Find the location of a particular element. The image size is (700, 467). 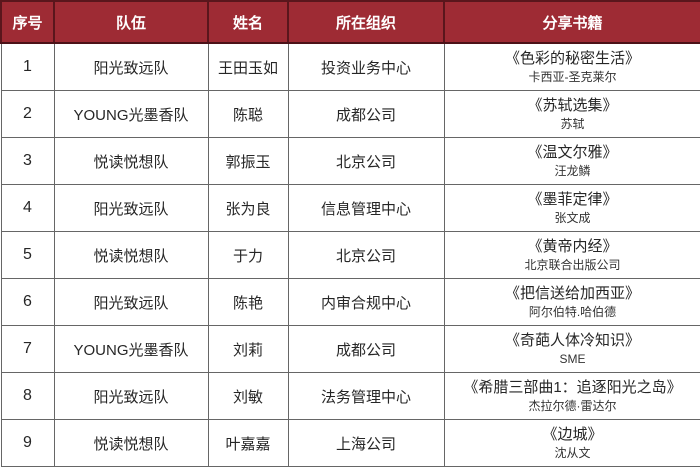

cell-shared-book: 《温文尔雅》 汪龙鳞 is located at coordinates (571, 161).